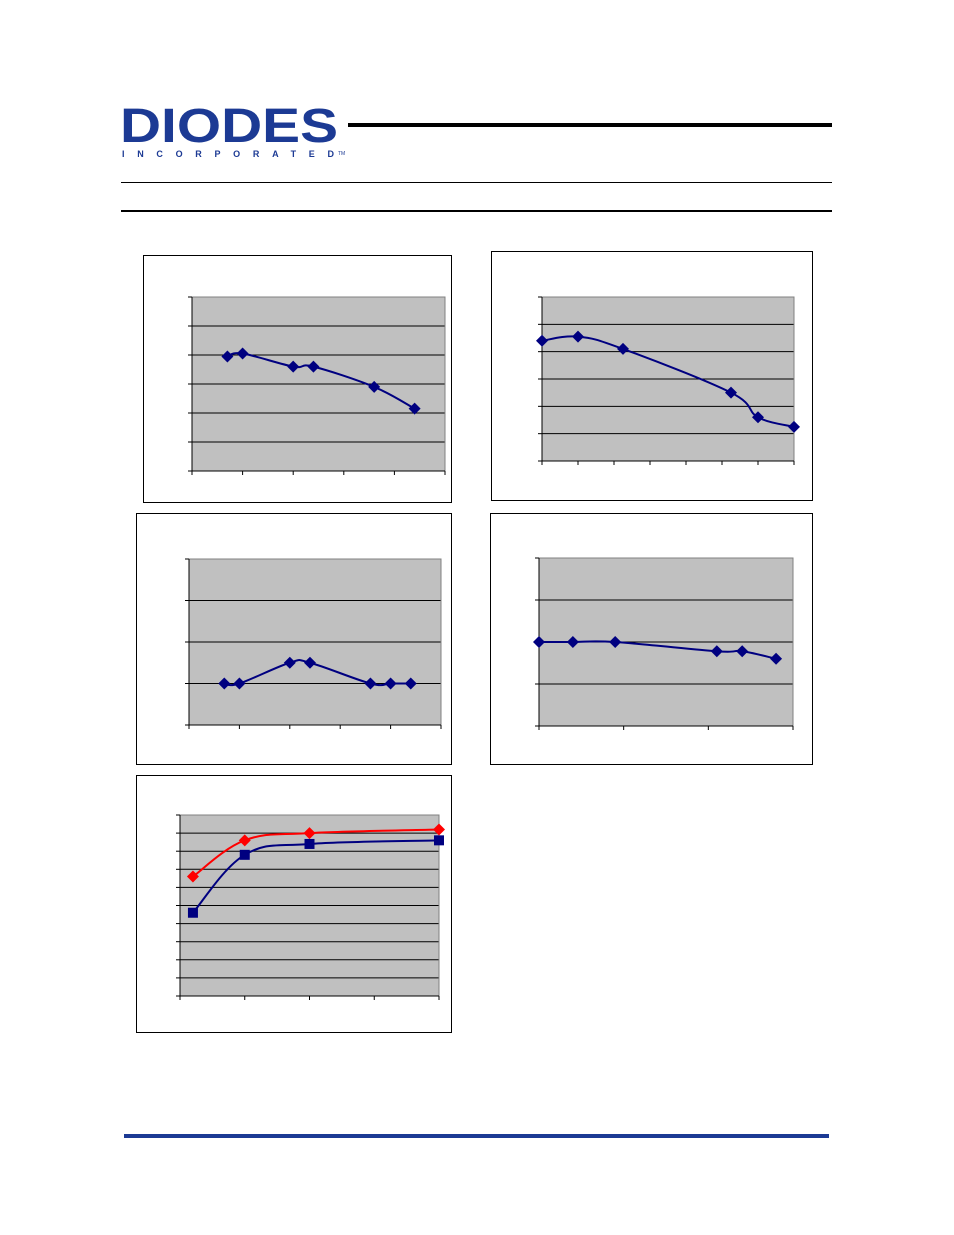 This screenshot has width=954, height=1235. Describe the element at coordinates (590, 125) in the screenshot. I see `header-rule-thick` at that location.